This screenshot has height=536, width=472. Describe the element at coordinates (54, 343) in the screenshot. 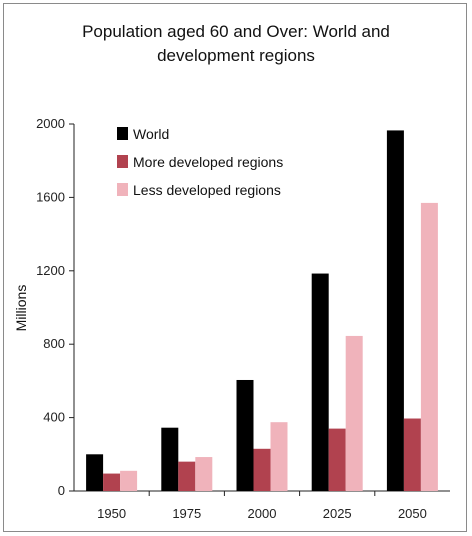

I see `y-tick-label: 800` at that location.